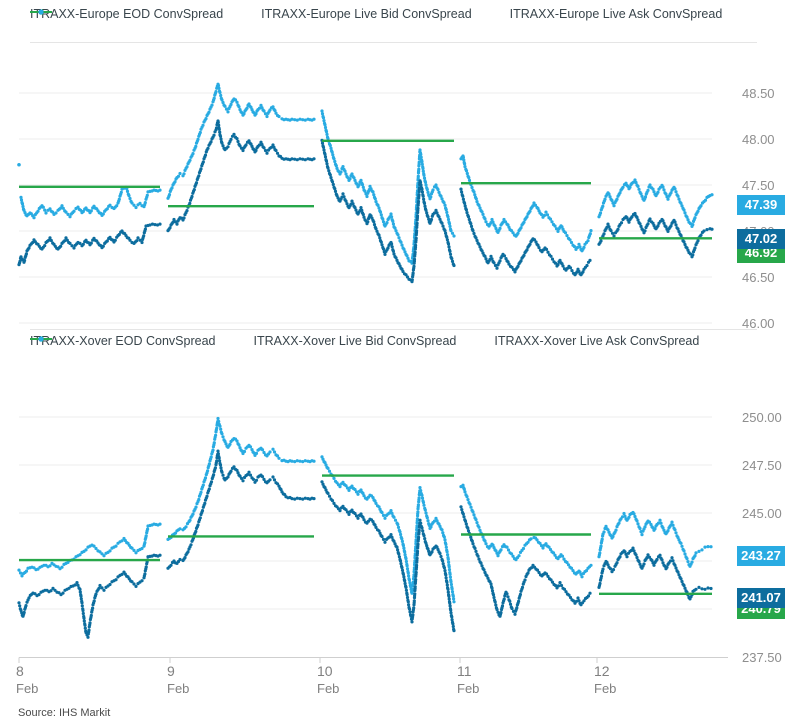  Describe the element at coordinates (762, 513) in the screenshot. I see `y-axis-label: 245.00` at that location.